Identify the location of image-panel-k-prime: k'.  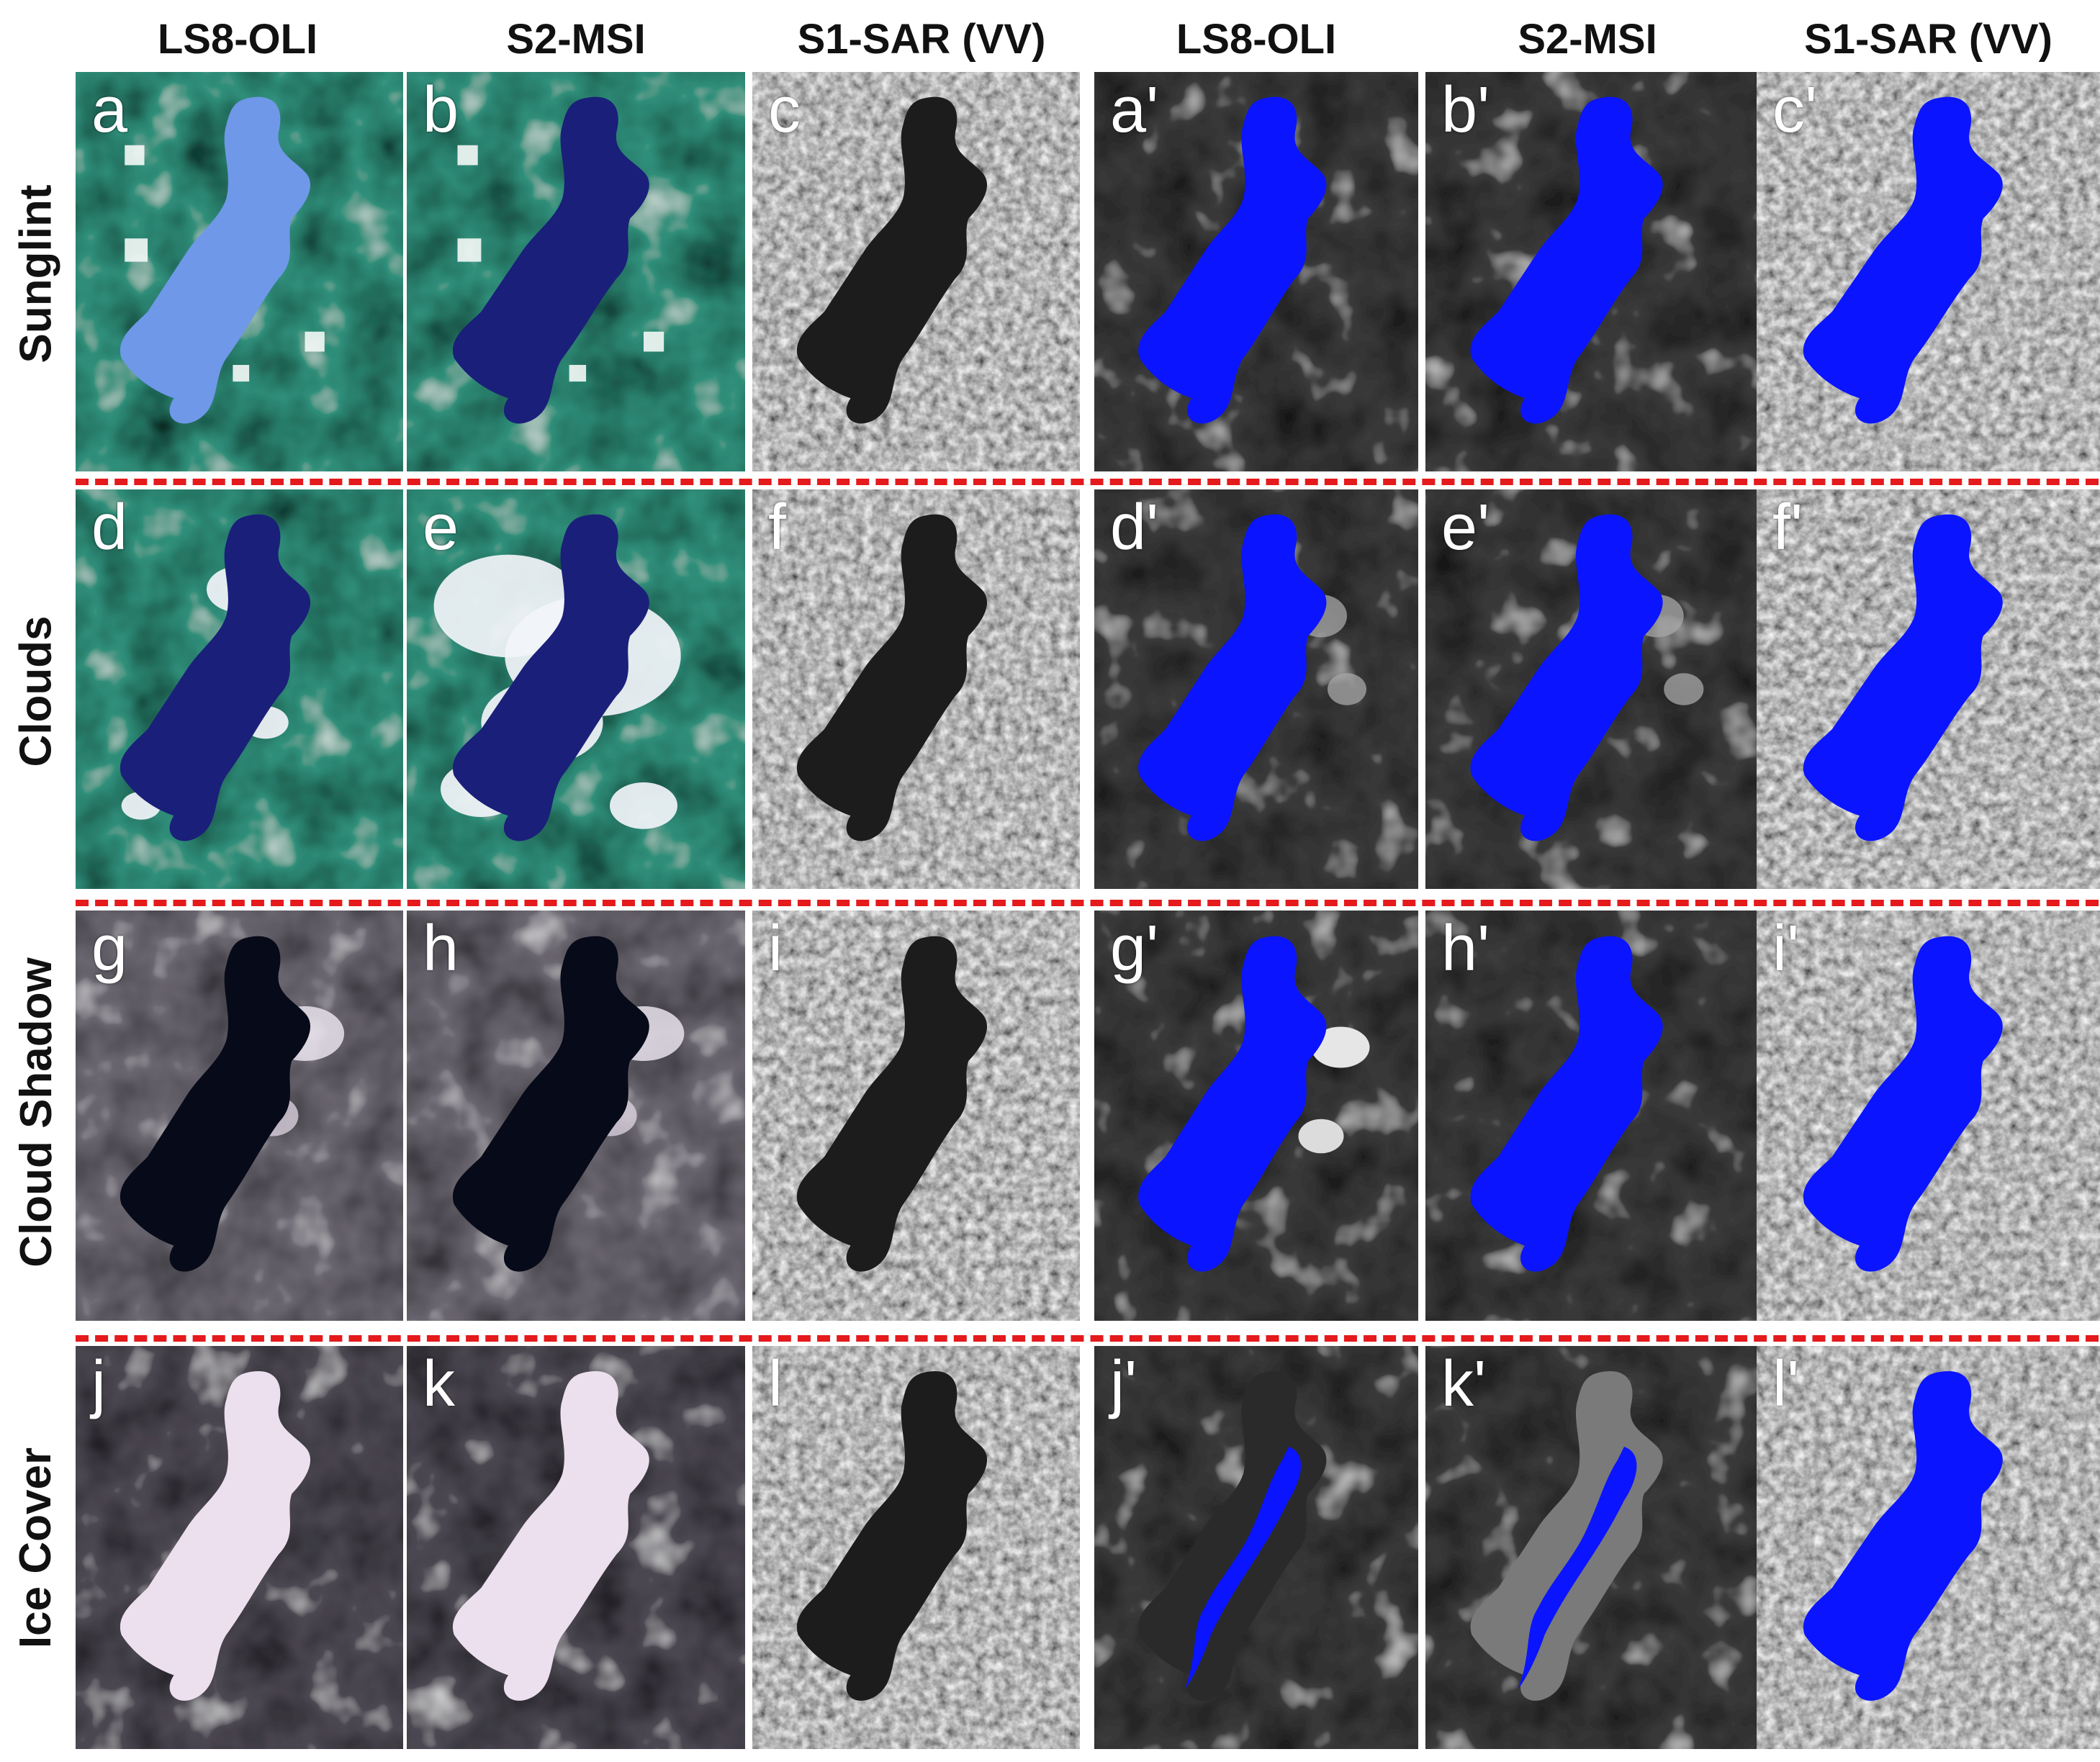
(1591, 1547).